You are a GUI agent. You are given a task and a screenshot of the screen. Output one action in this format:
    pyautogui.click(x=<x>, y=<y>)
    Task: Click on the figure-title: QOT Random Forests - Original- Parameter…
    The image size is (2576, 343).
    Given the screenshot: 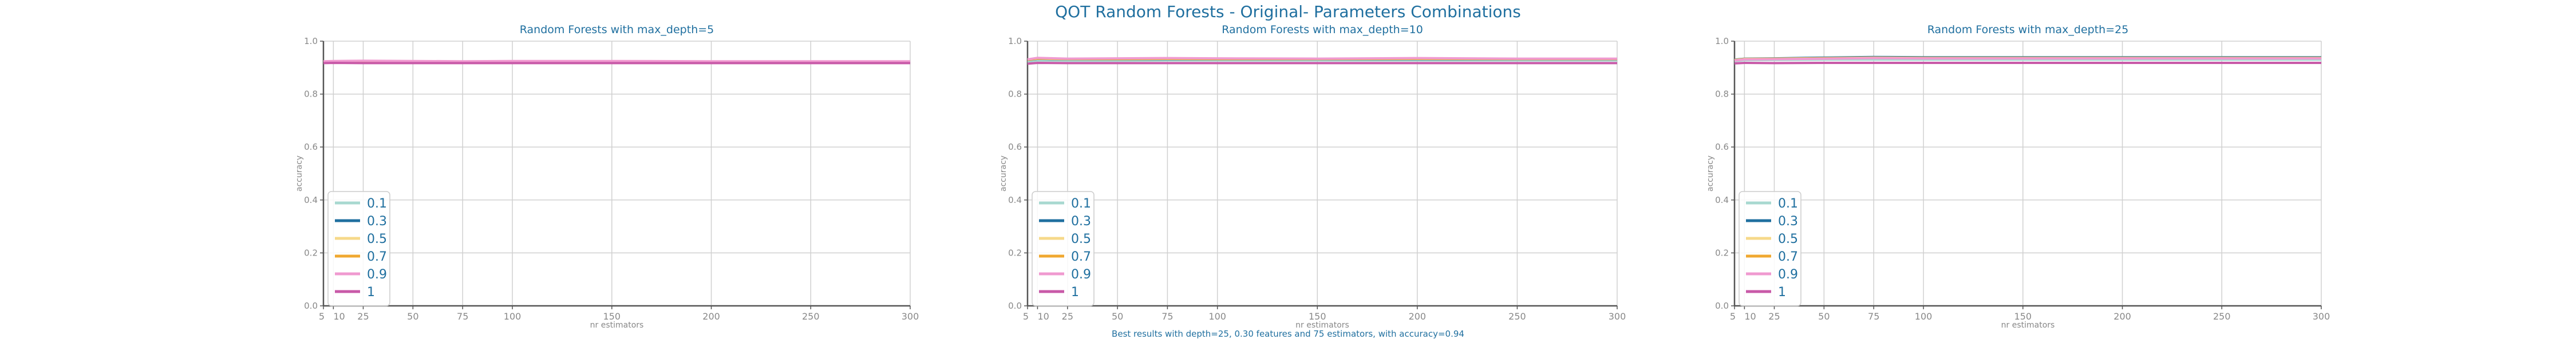 What is the action you would take?
    pyautogui.click(x=1288, y=11)
    